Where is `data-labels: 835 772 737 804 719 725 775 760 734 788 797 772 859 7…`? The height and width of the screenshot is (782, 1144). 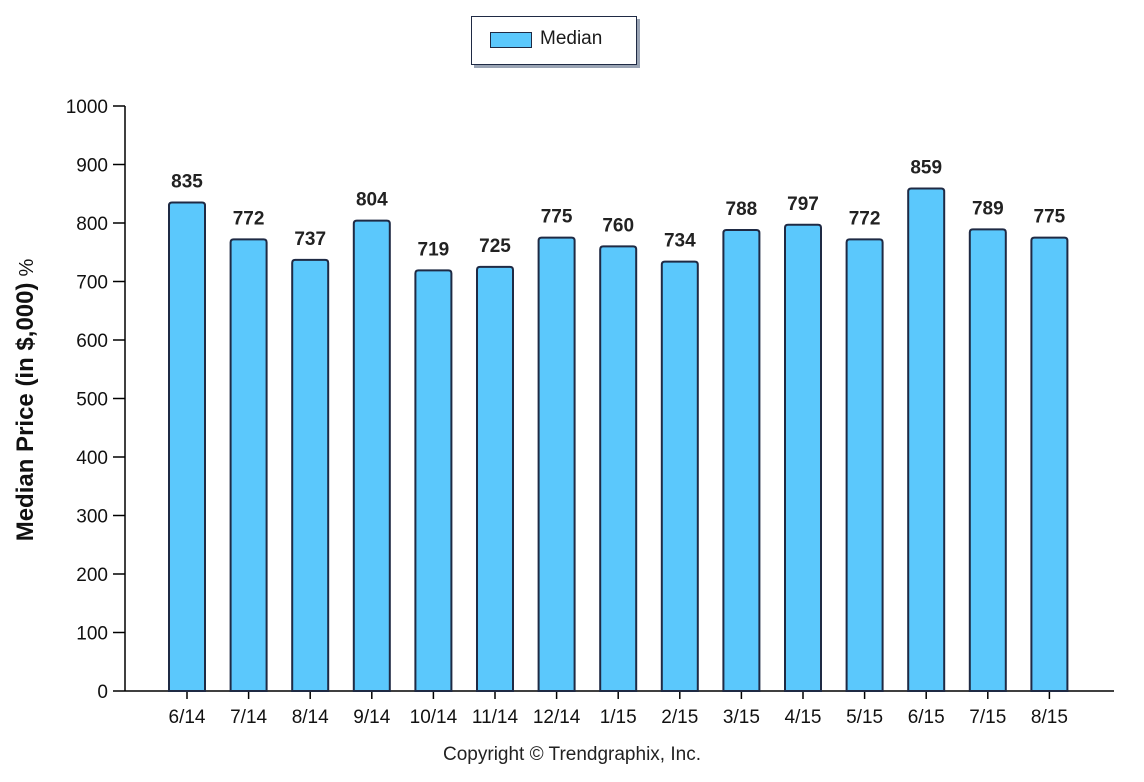 data-labels: 835 772 737 804 719 725 775 760 734 788 797 772 859 7… is located at coordinates (618, 208).